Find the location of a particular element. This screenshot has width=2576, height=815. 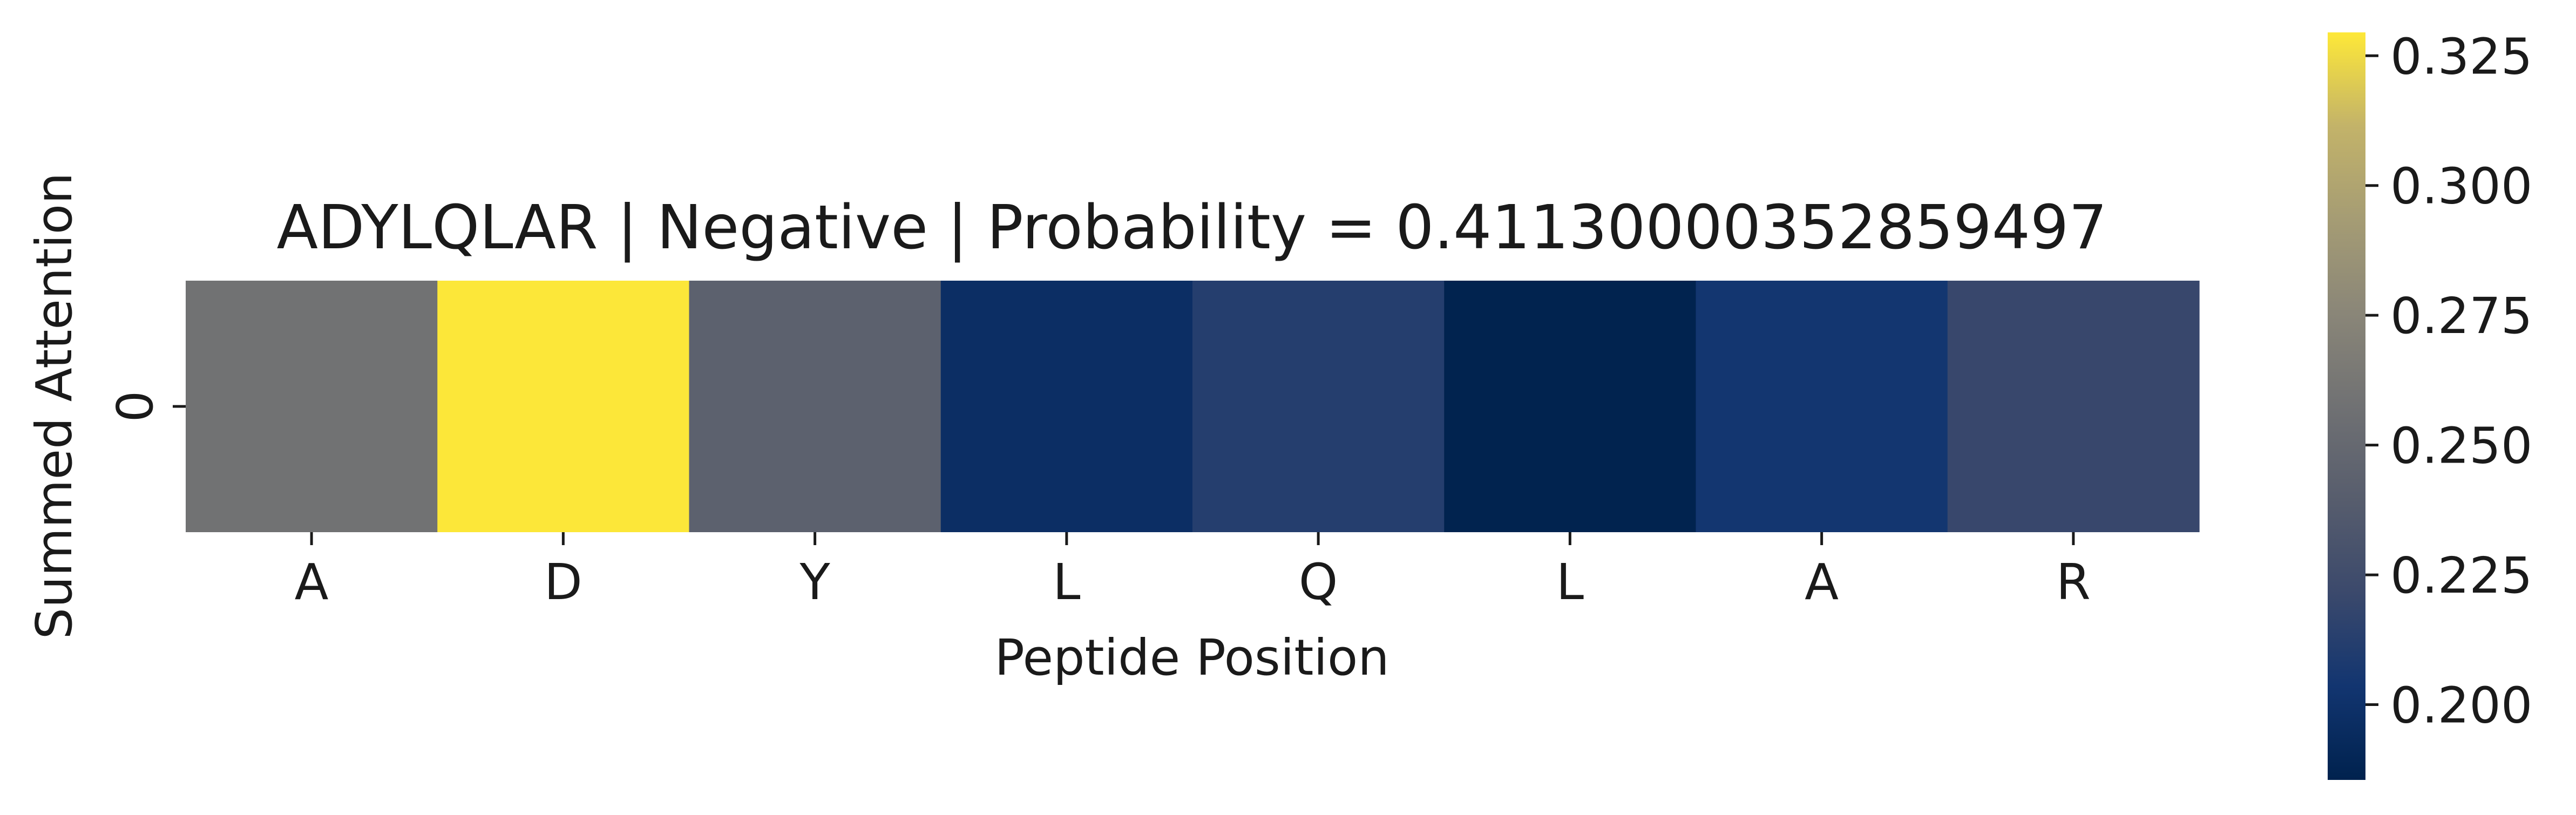

colorbar-tick-label: 0.300 is located at coordinates (2461, 186).